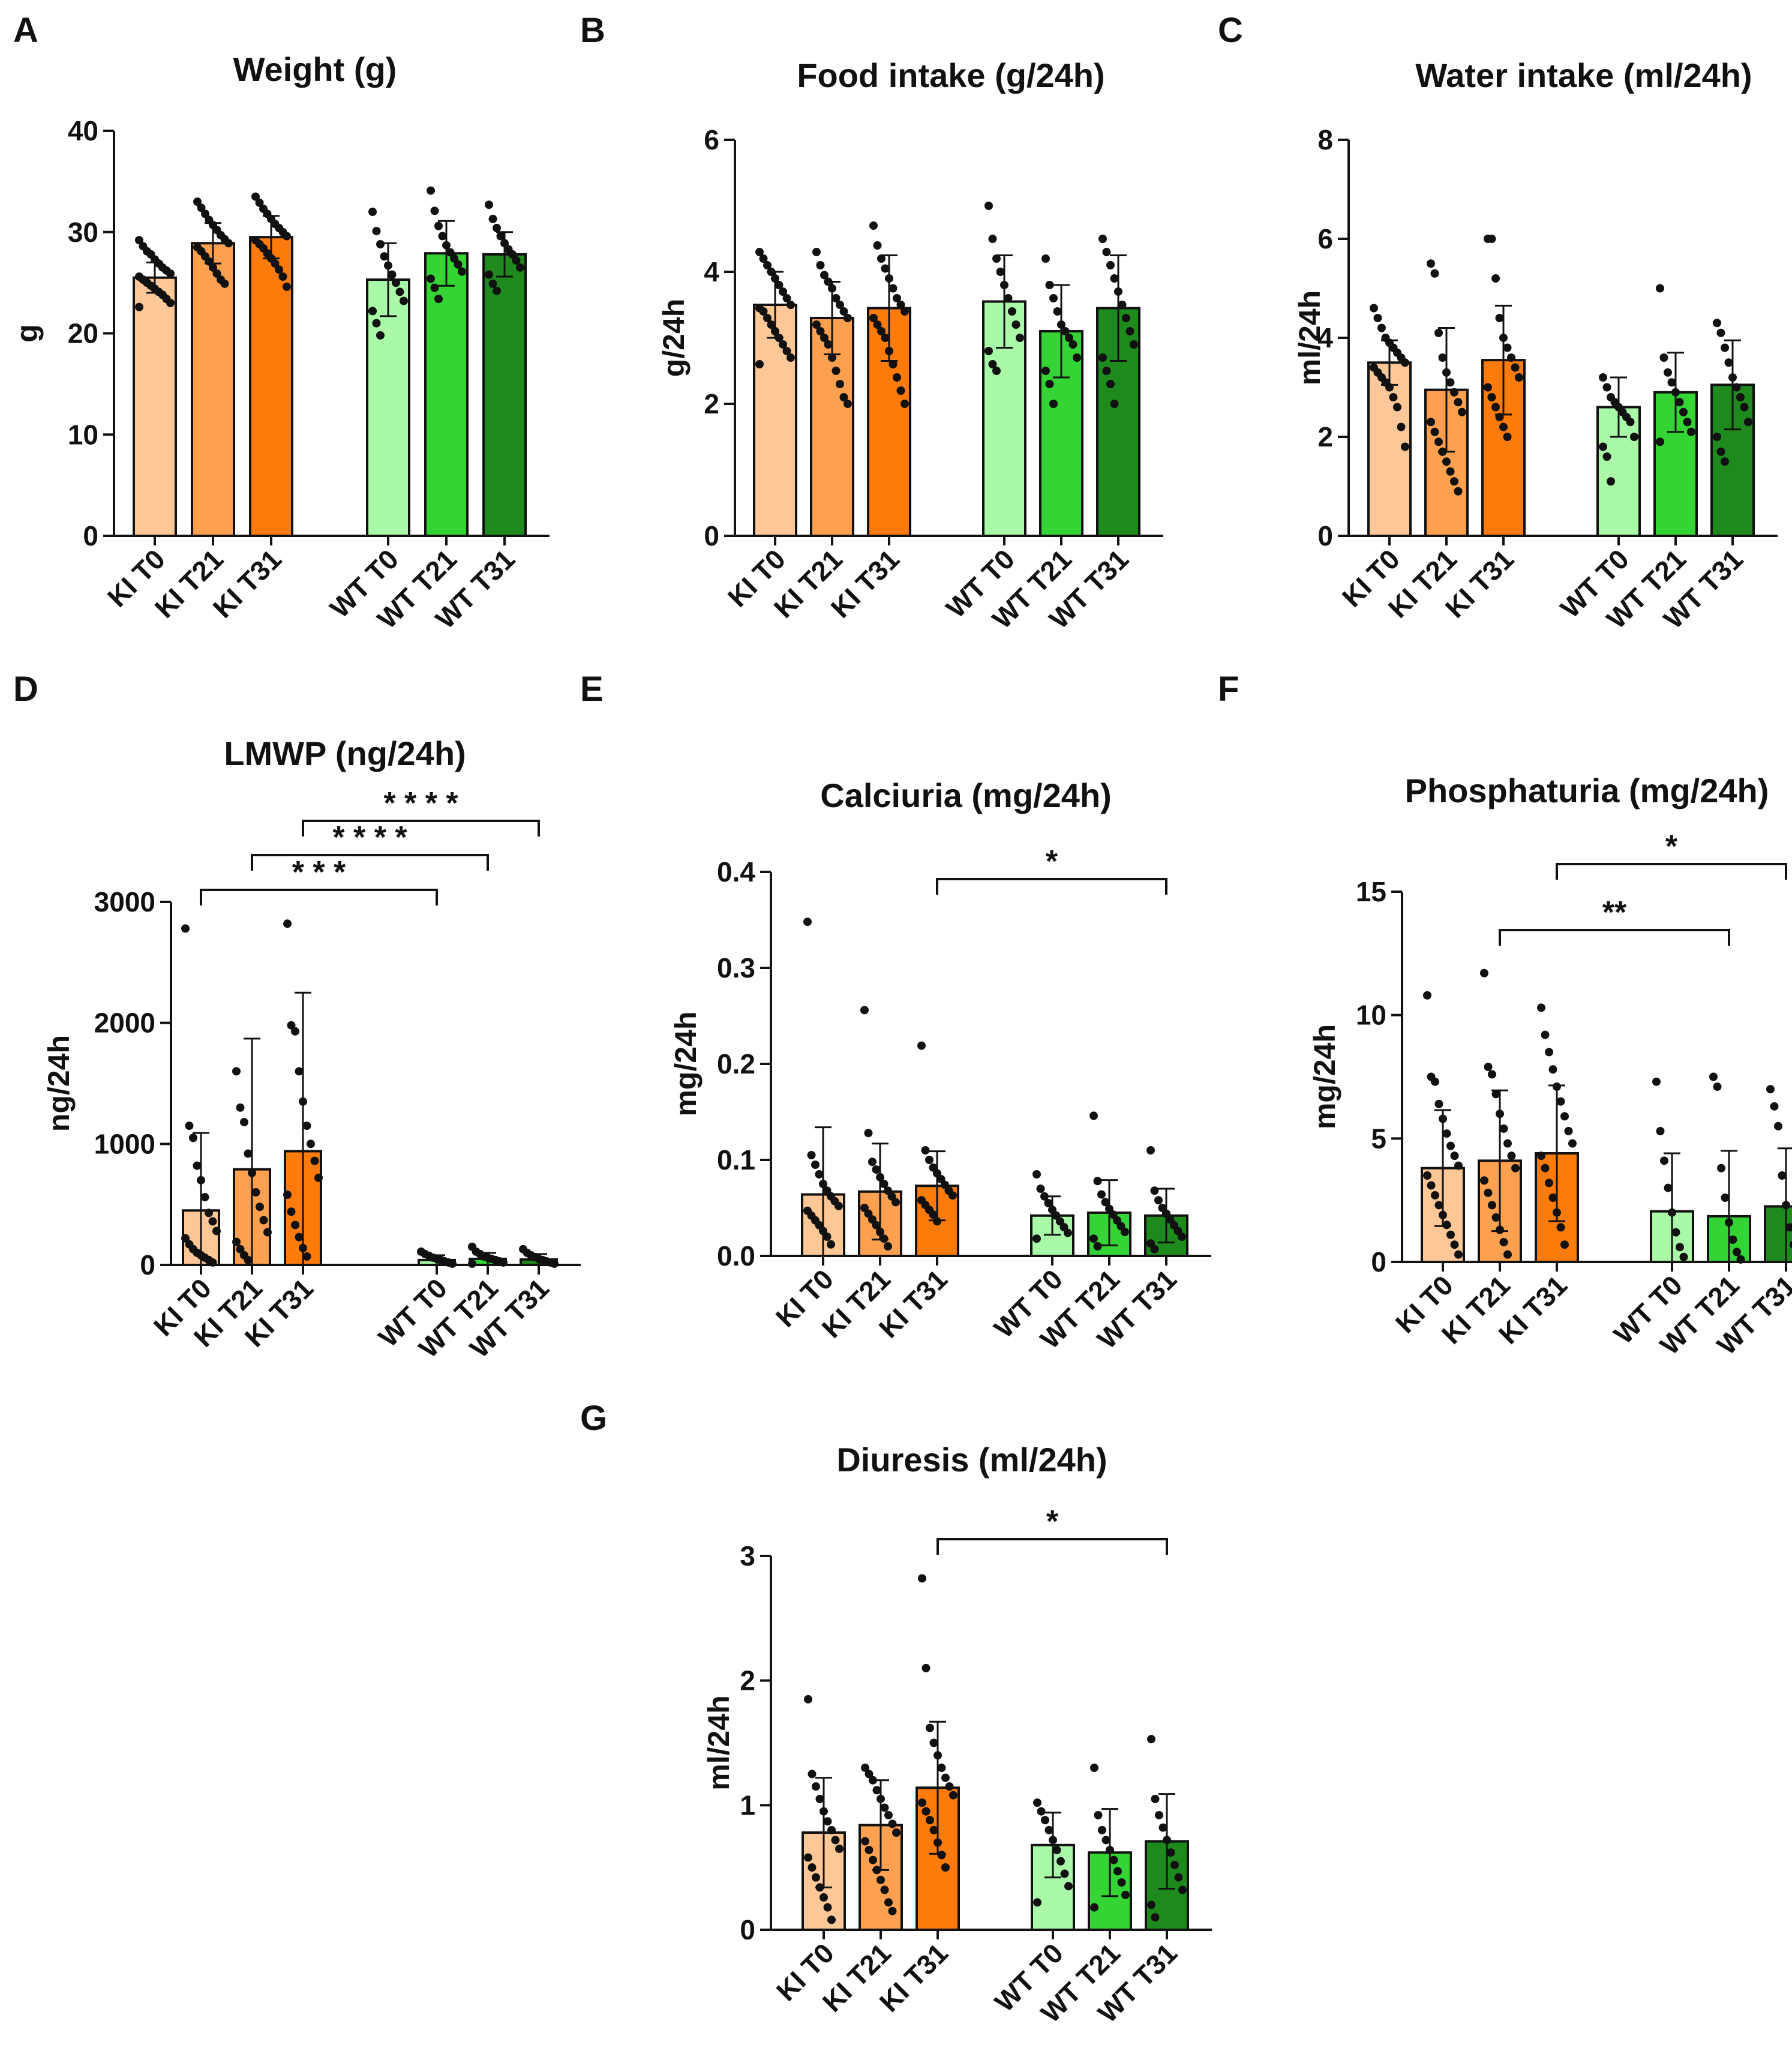 The width and height of the screenshot is (1792, 2048). What do you see at coordinates (27, 333) in the screenshot?
I see `y-axis-label: g` at bounding box center [27, 333].